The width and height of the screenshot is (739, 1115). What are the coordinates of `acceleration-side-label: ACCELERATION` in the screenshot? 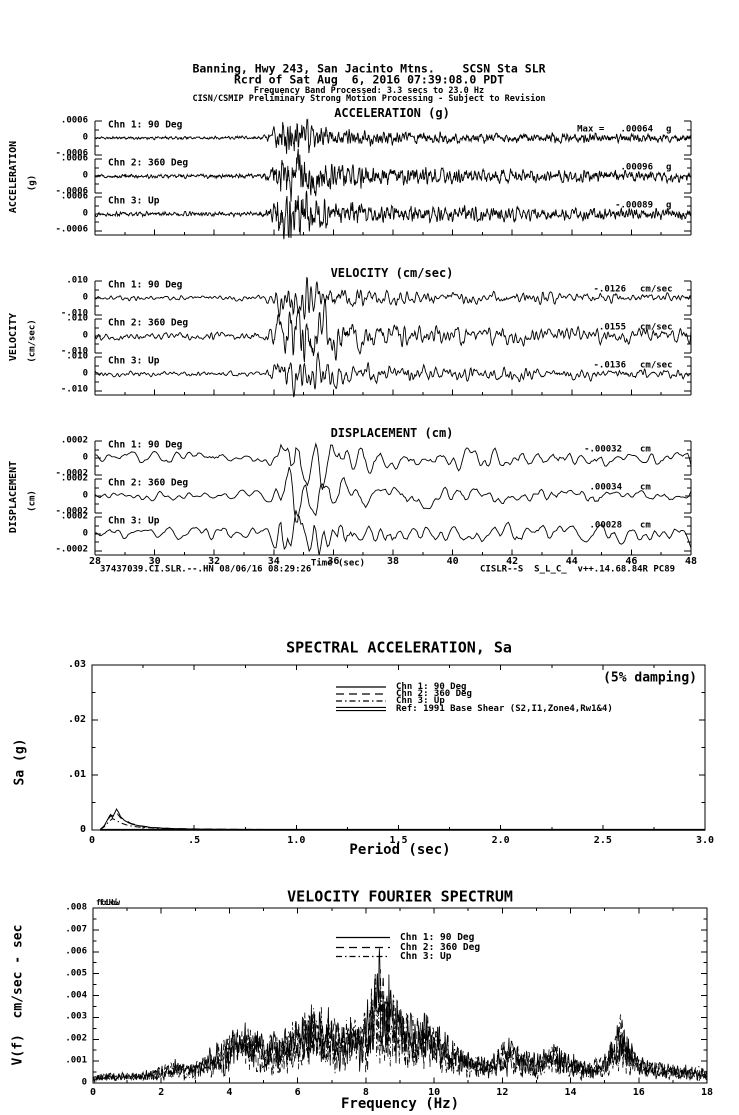 It's located at (13, 177).